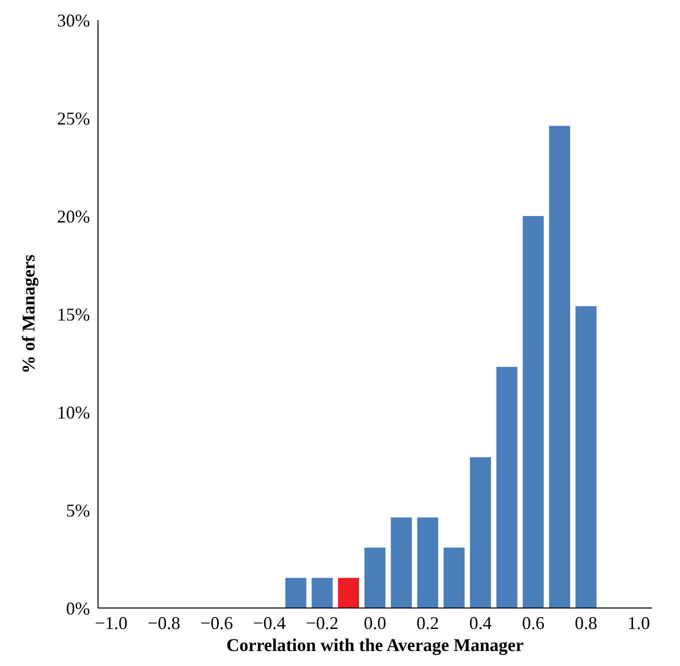 The height and width of the screenshot is (666, 680). Describe the element at coordinates (73, 314) in the screenshot. I see `y-tick-label: 15%` at that location.